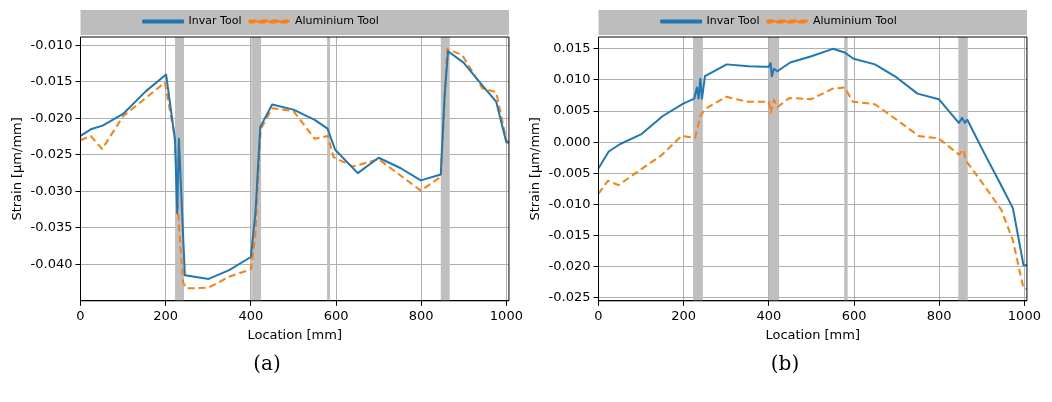 The height and width of the screenshot is (402, 1052). What do you see at coordinates (572, 48) in the screenshot?
I see `y-tick-label: 0.015` at bounding box center [572, 48].